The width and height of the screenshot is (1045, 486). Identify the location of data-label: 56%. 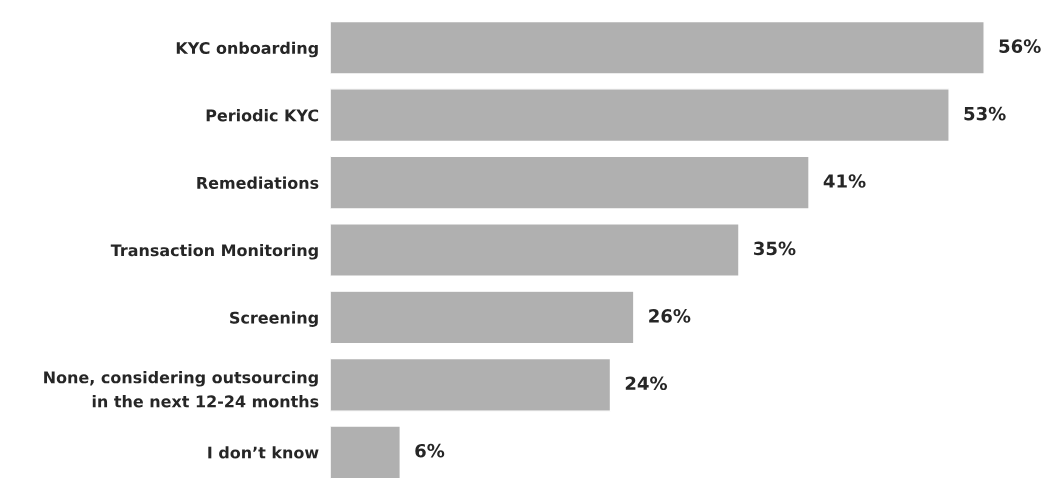
(1020, 46).